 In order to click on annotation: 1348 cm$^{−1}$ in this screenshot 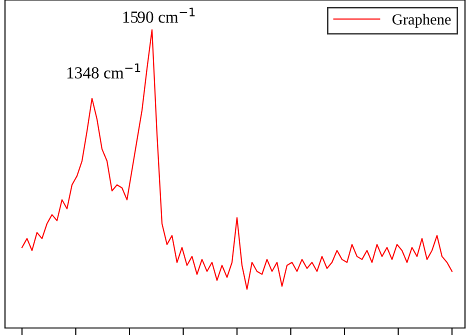, I will do `click(103, 70)`.